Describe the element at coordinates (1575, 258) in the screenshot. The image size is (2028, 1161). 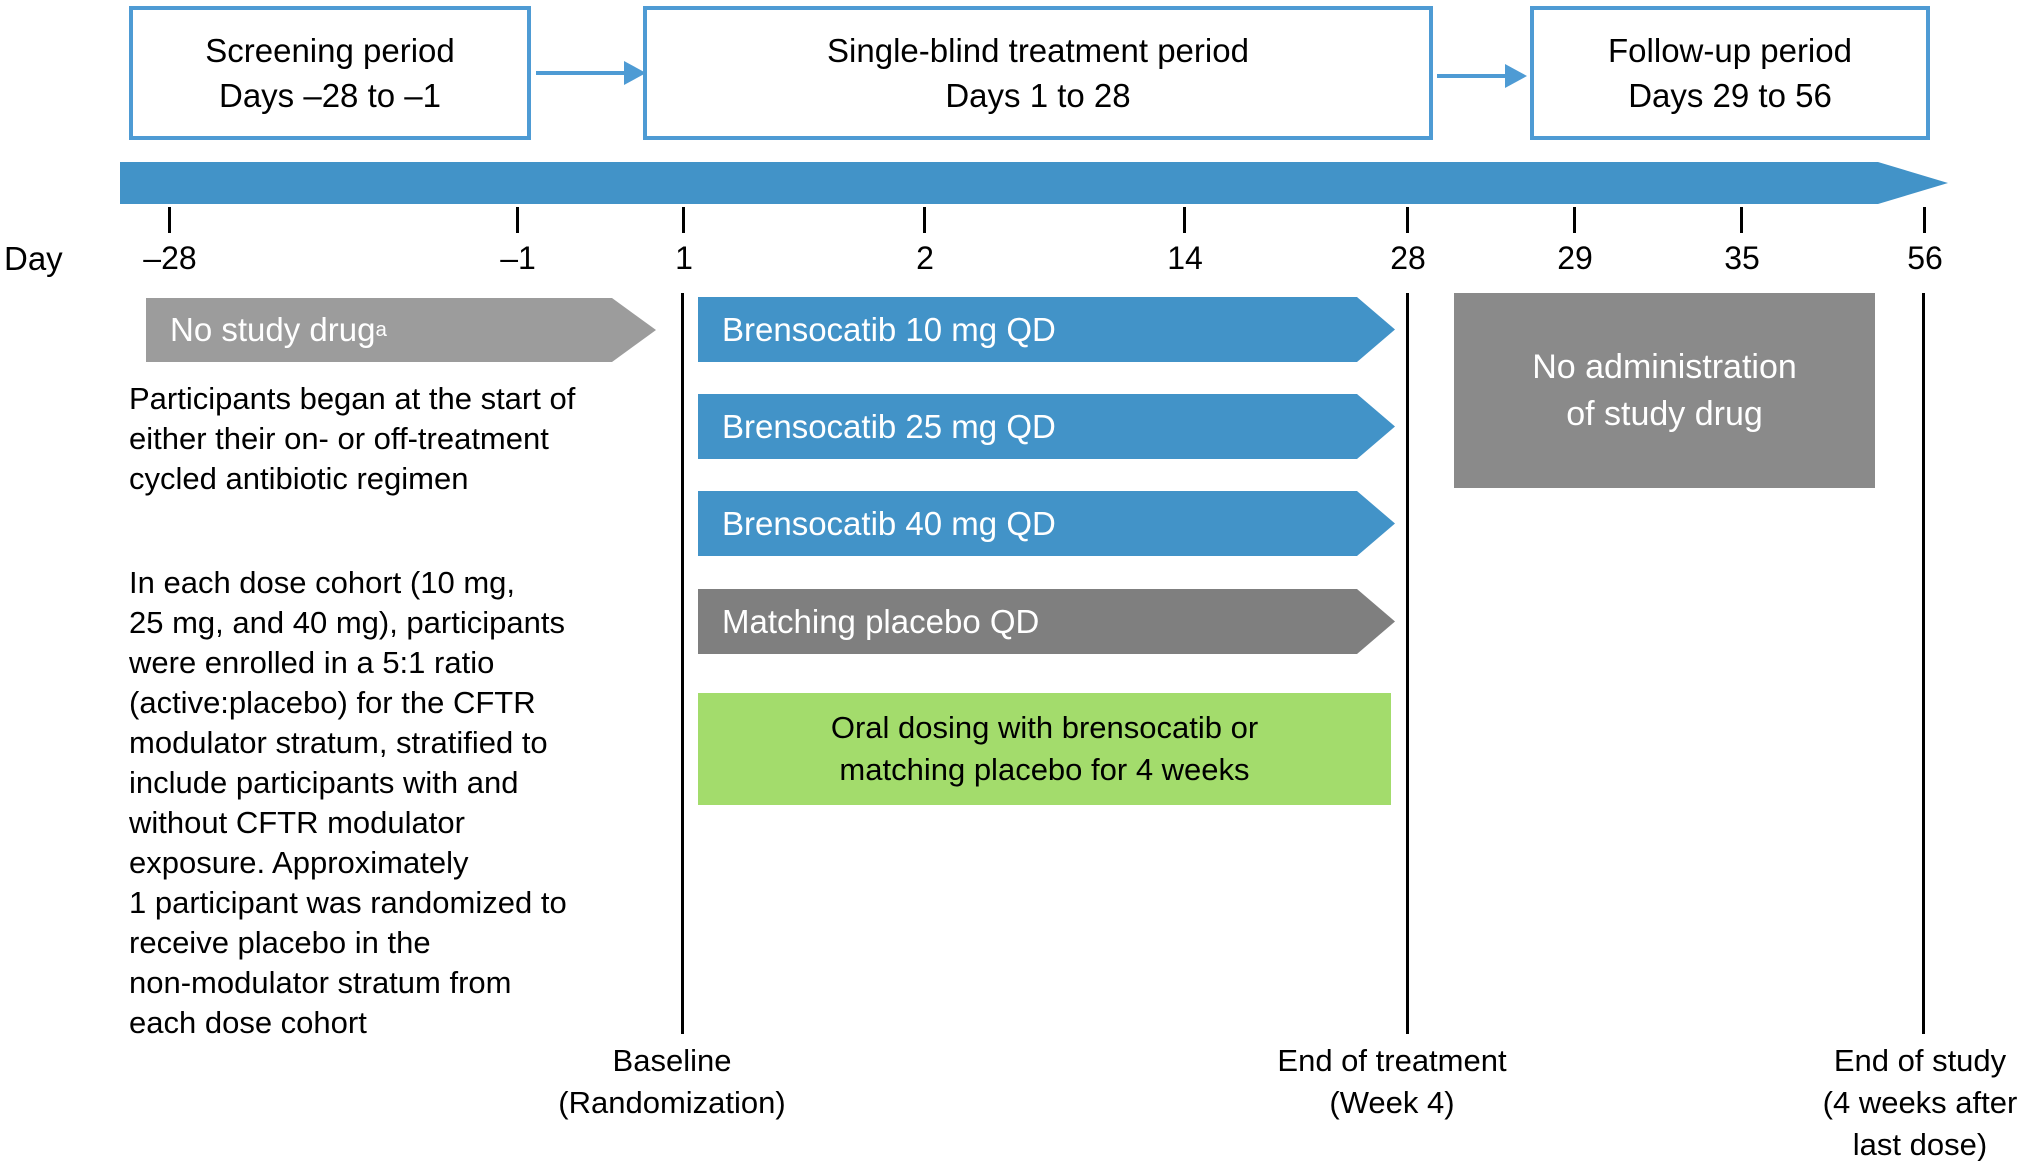
I see `day-tick-label: 29` at that location.